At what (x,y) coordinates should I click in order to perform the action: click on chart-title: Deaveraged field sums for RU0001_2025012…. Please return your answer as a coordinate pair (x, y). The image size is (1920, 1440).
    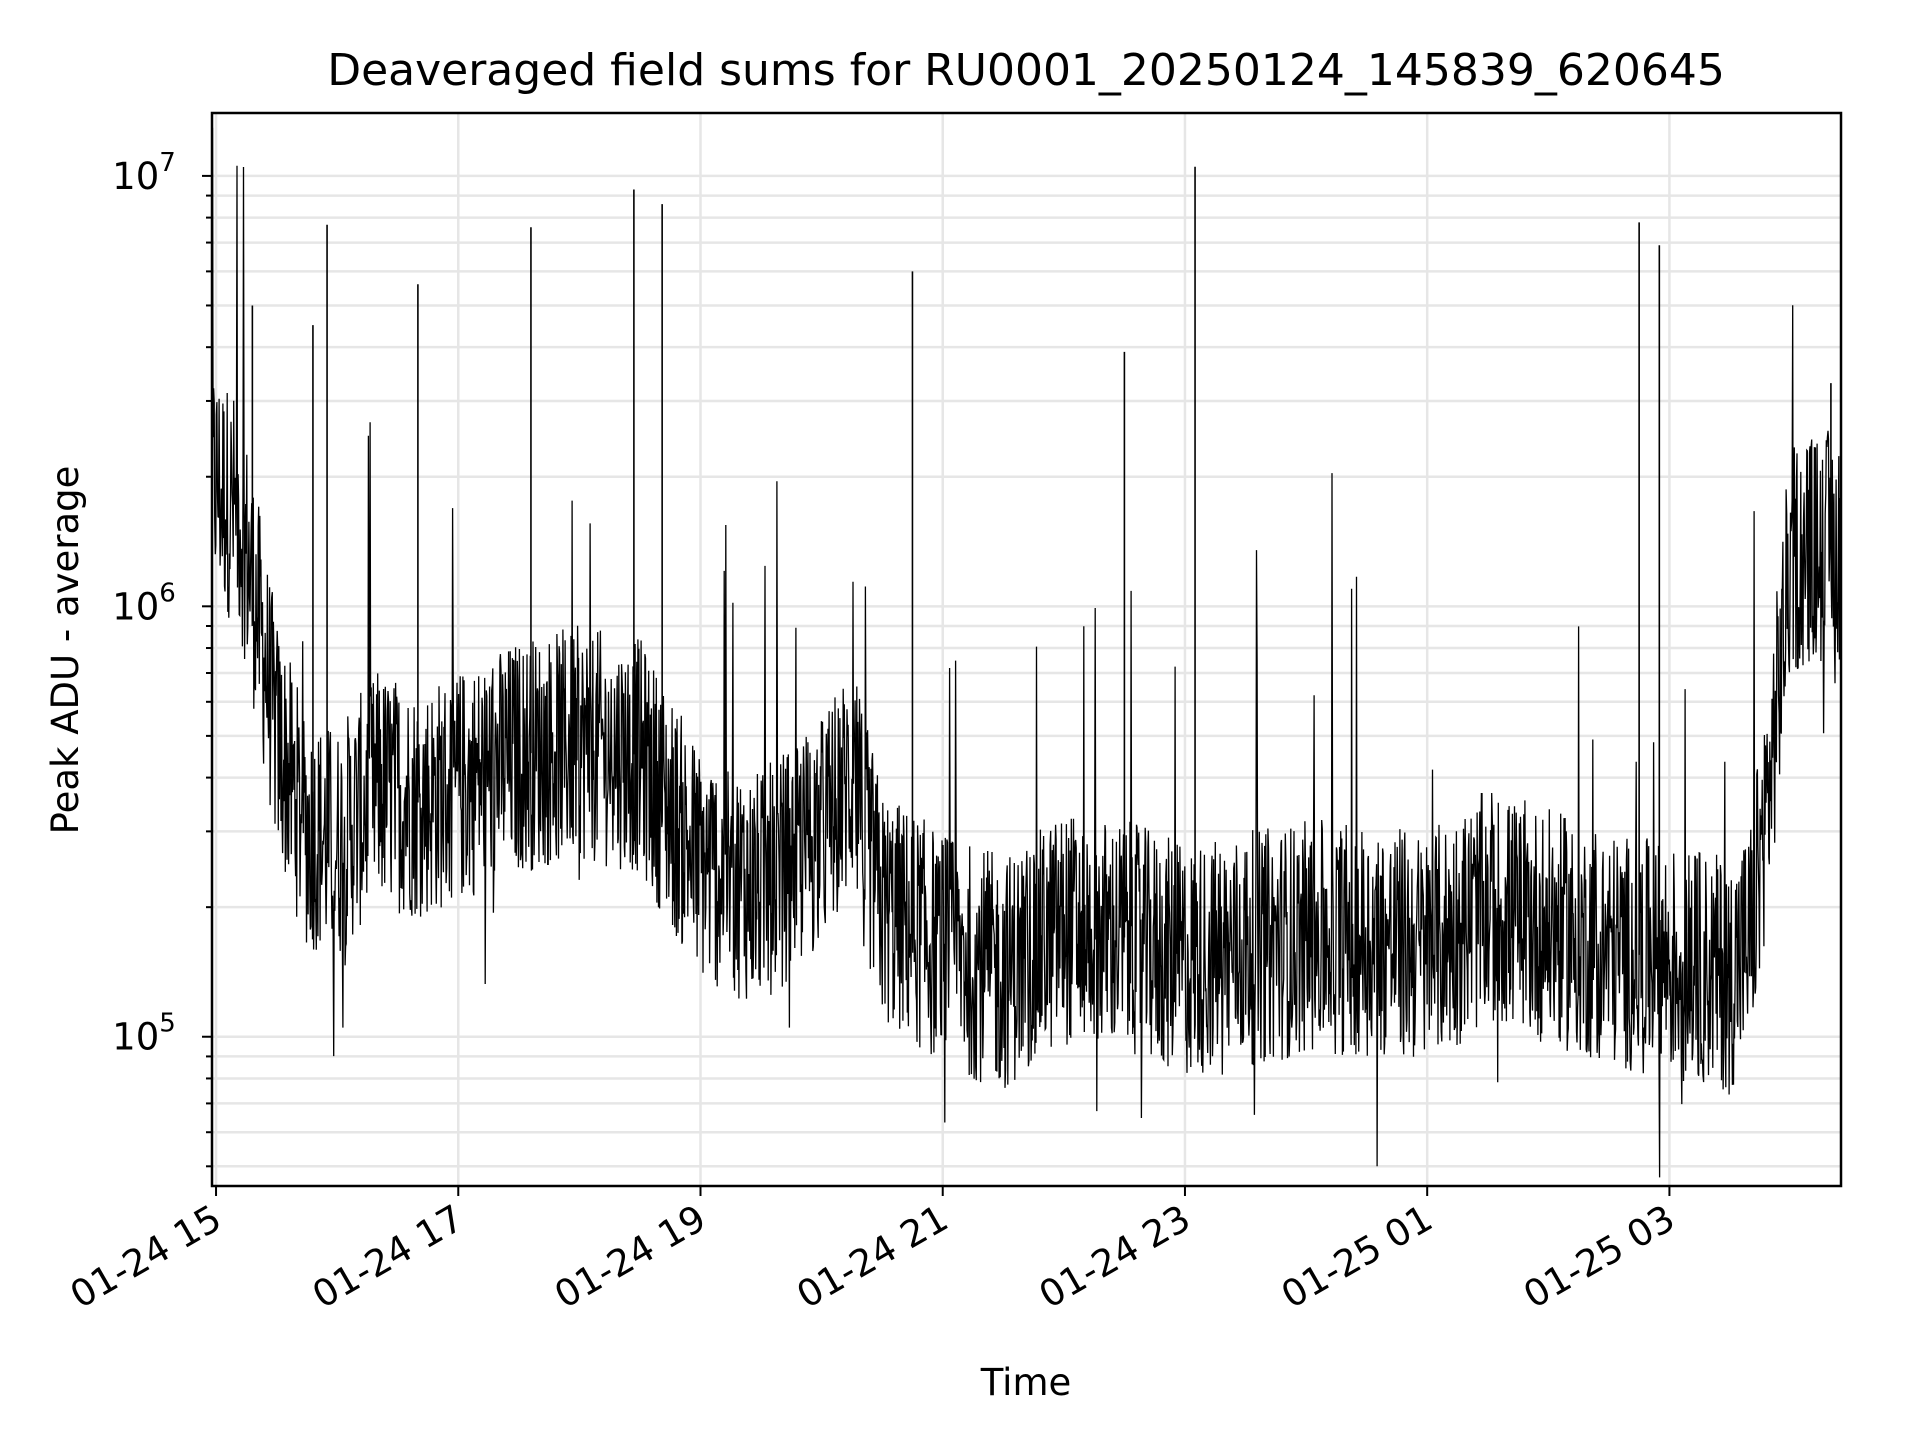
    Looking at the image, I should click on (1026, 70).